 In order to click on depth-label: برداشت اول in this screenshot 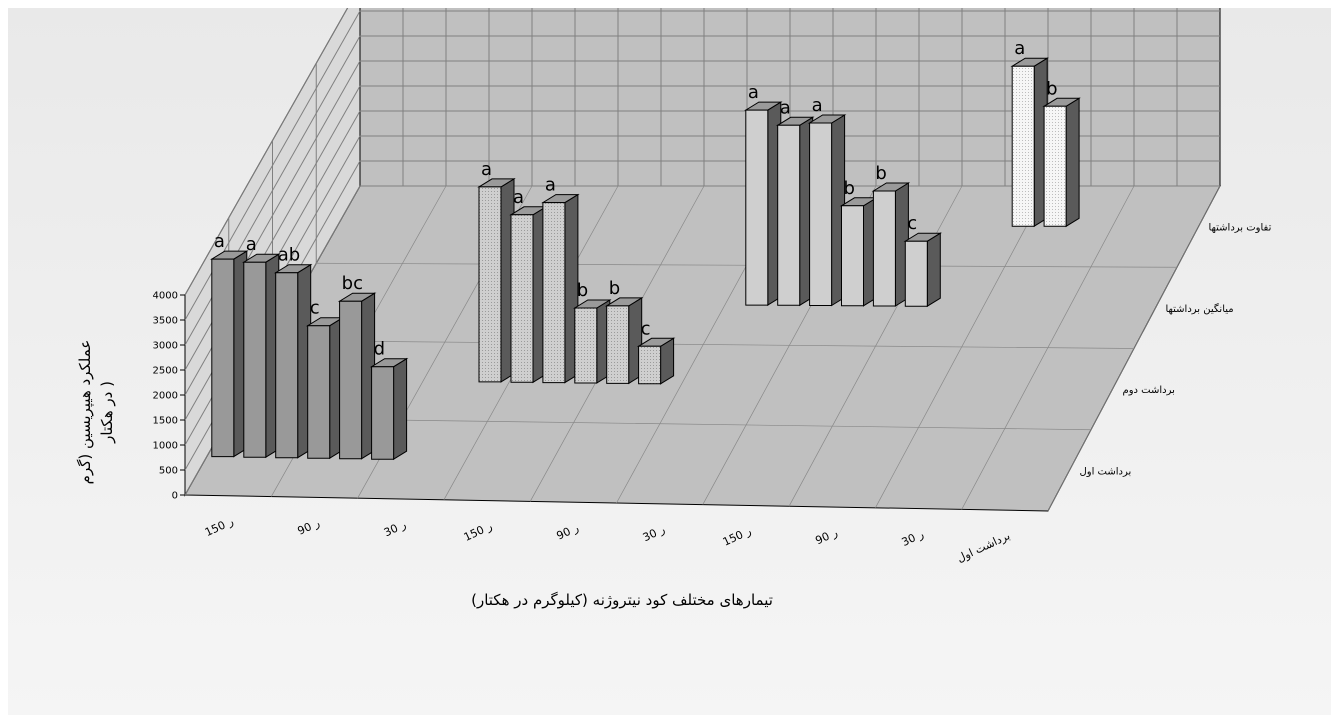, I will do `click(1106, 471)`.